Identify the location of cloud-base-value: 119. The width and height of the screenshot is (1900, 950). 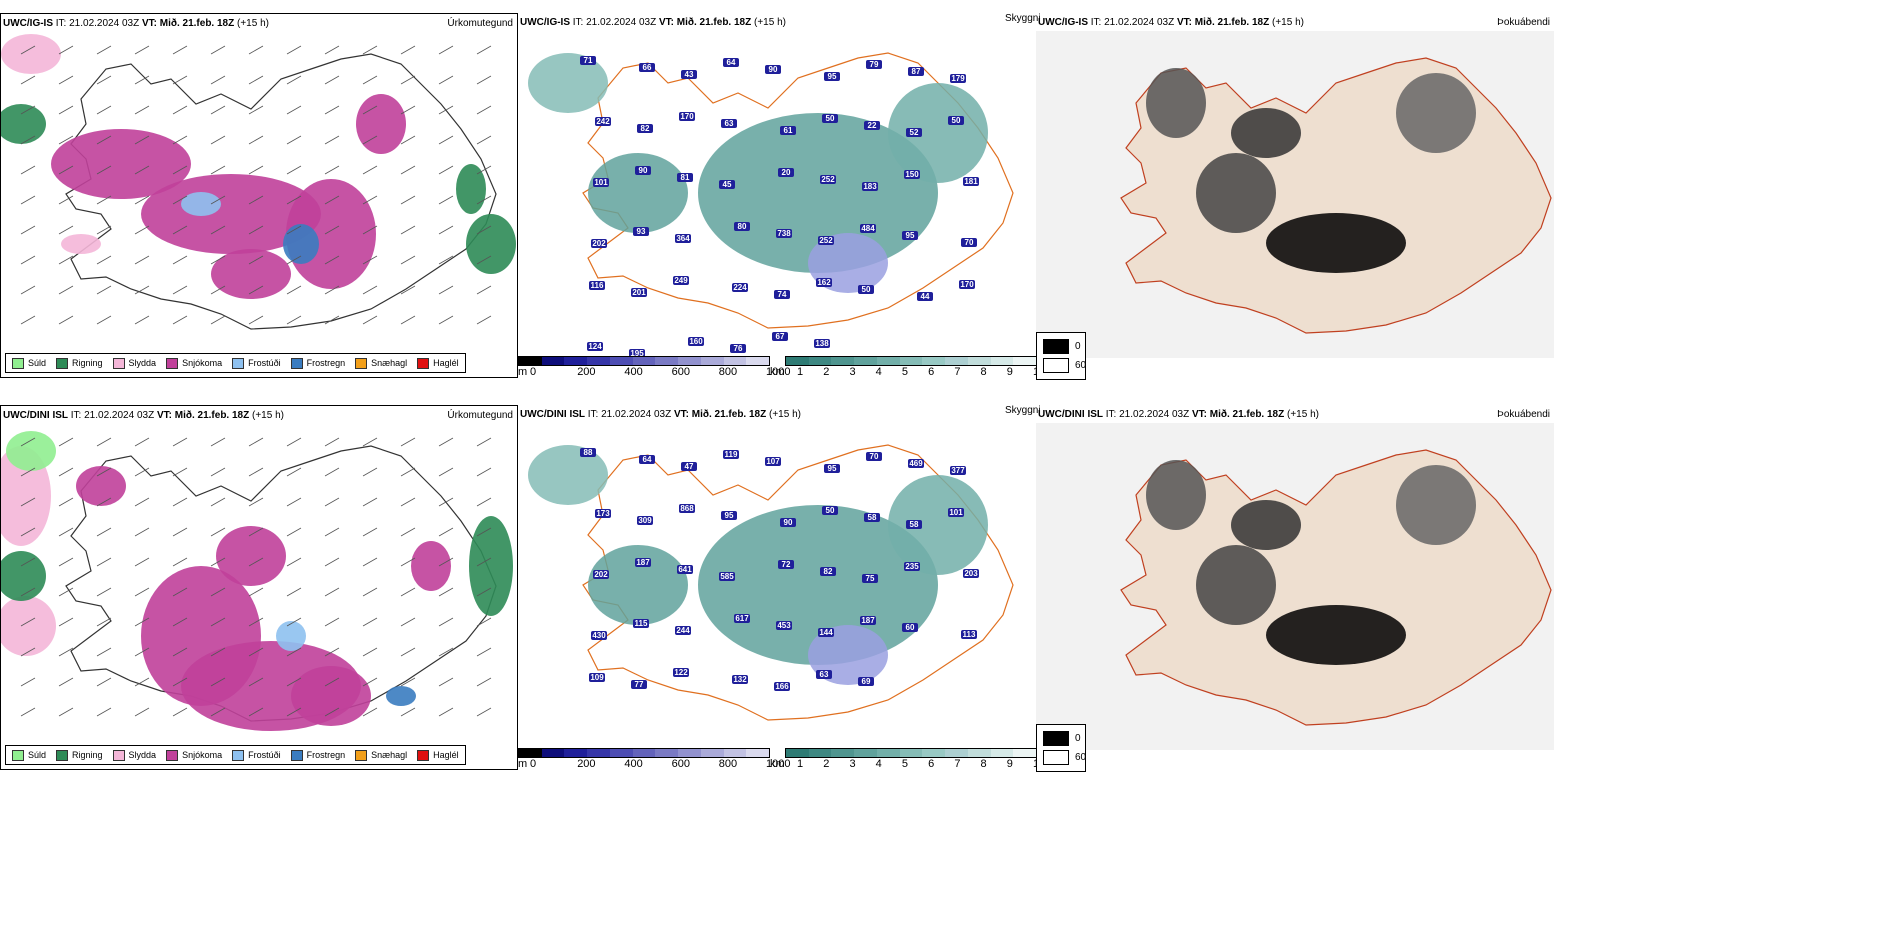
(731, 454).